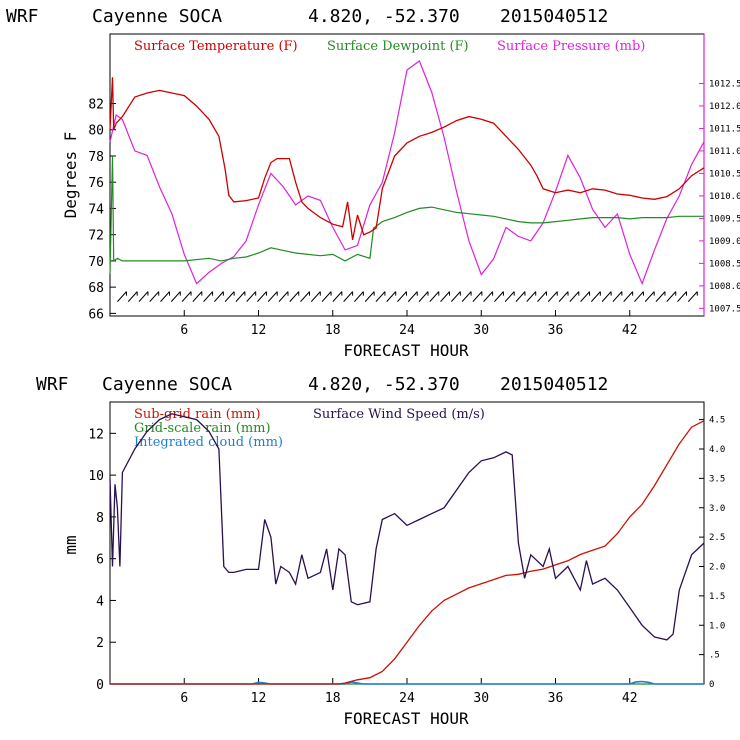  What do you see at coordinates (724, 264) in the screenshot?
I see `y2-tick-label: 1008.5` at bounding box center [724, 264].